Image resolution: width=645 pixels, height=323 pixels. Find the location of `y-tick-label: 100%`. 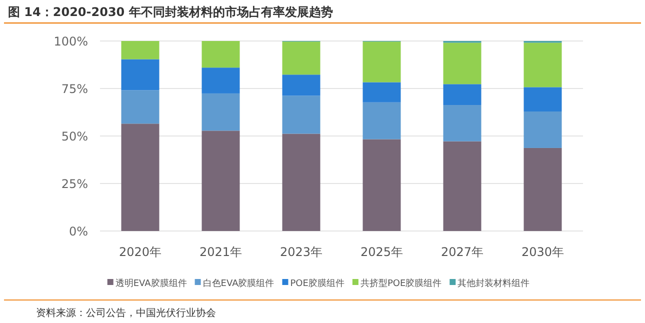

y-tick-label: 100% is located at coordinates (71, 41).